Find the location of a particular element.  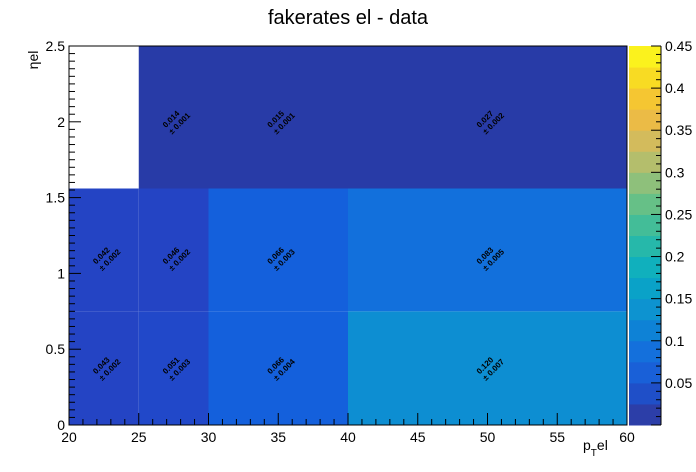

x-axis-title-main: p is located at coordinates (587, 445).